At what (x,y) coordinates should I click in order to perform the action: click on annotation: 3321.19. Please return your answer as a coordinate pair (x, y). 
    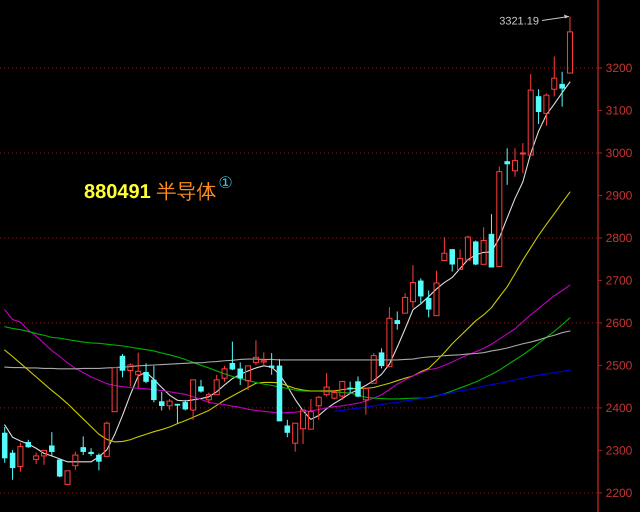
    Looking at the image, I should click on (519, 21).